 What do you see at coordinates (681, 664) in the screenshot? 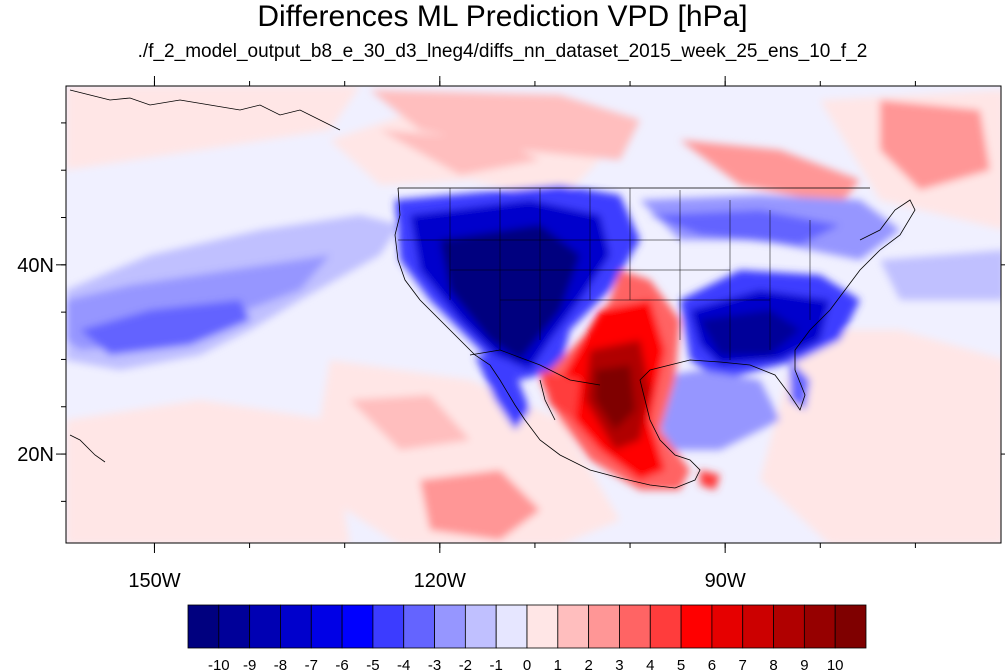
I see `colorbar-label: 5` at bounding box center [681, 664].